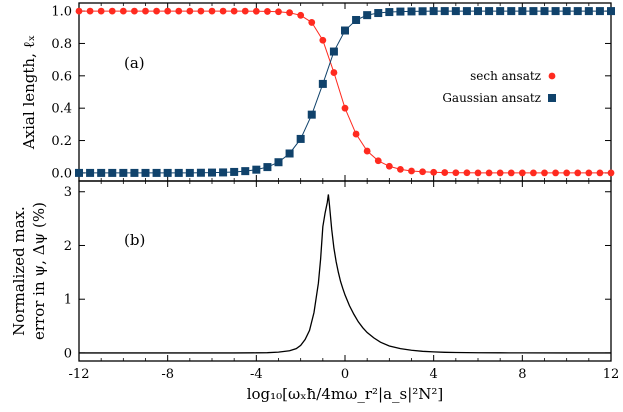 The image size is (623, 412). Describe the element at coordinates (434, 374) in the screenshot. I see `x-tick-label: 4` at that location.